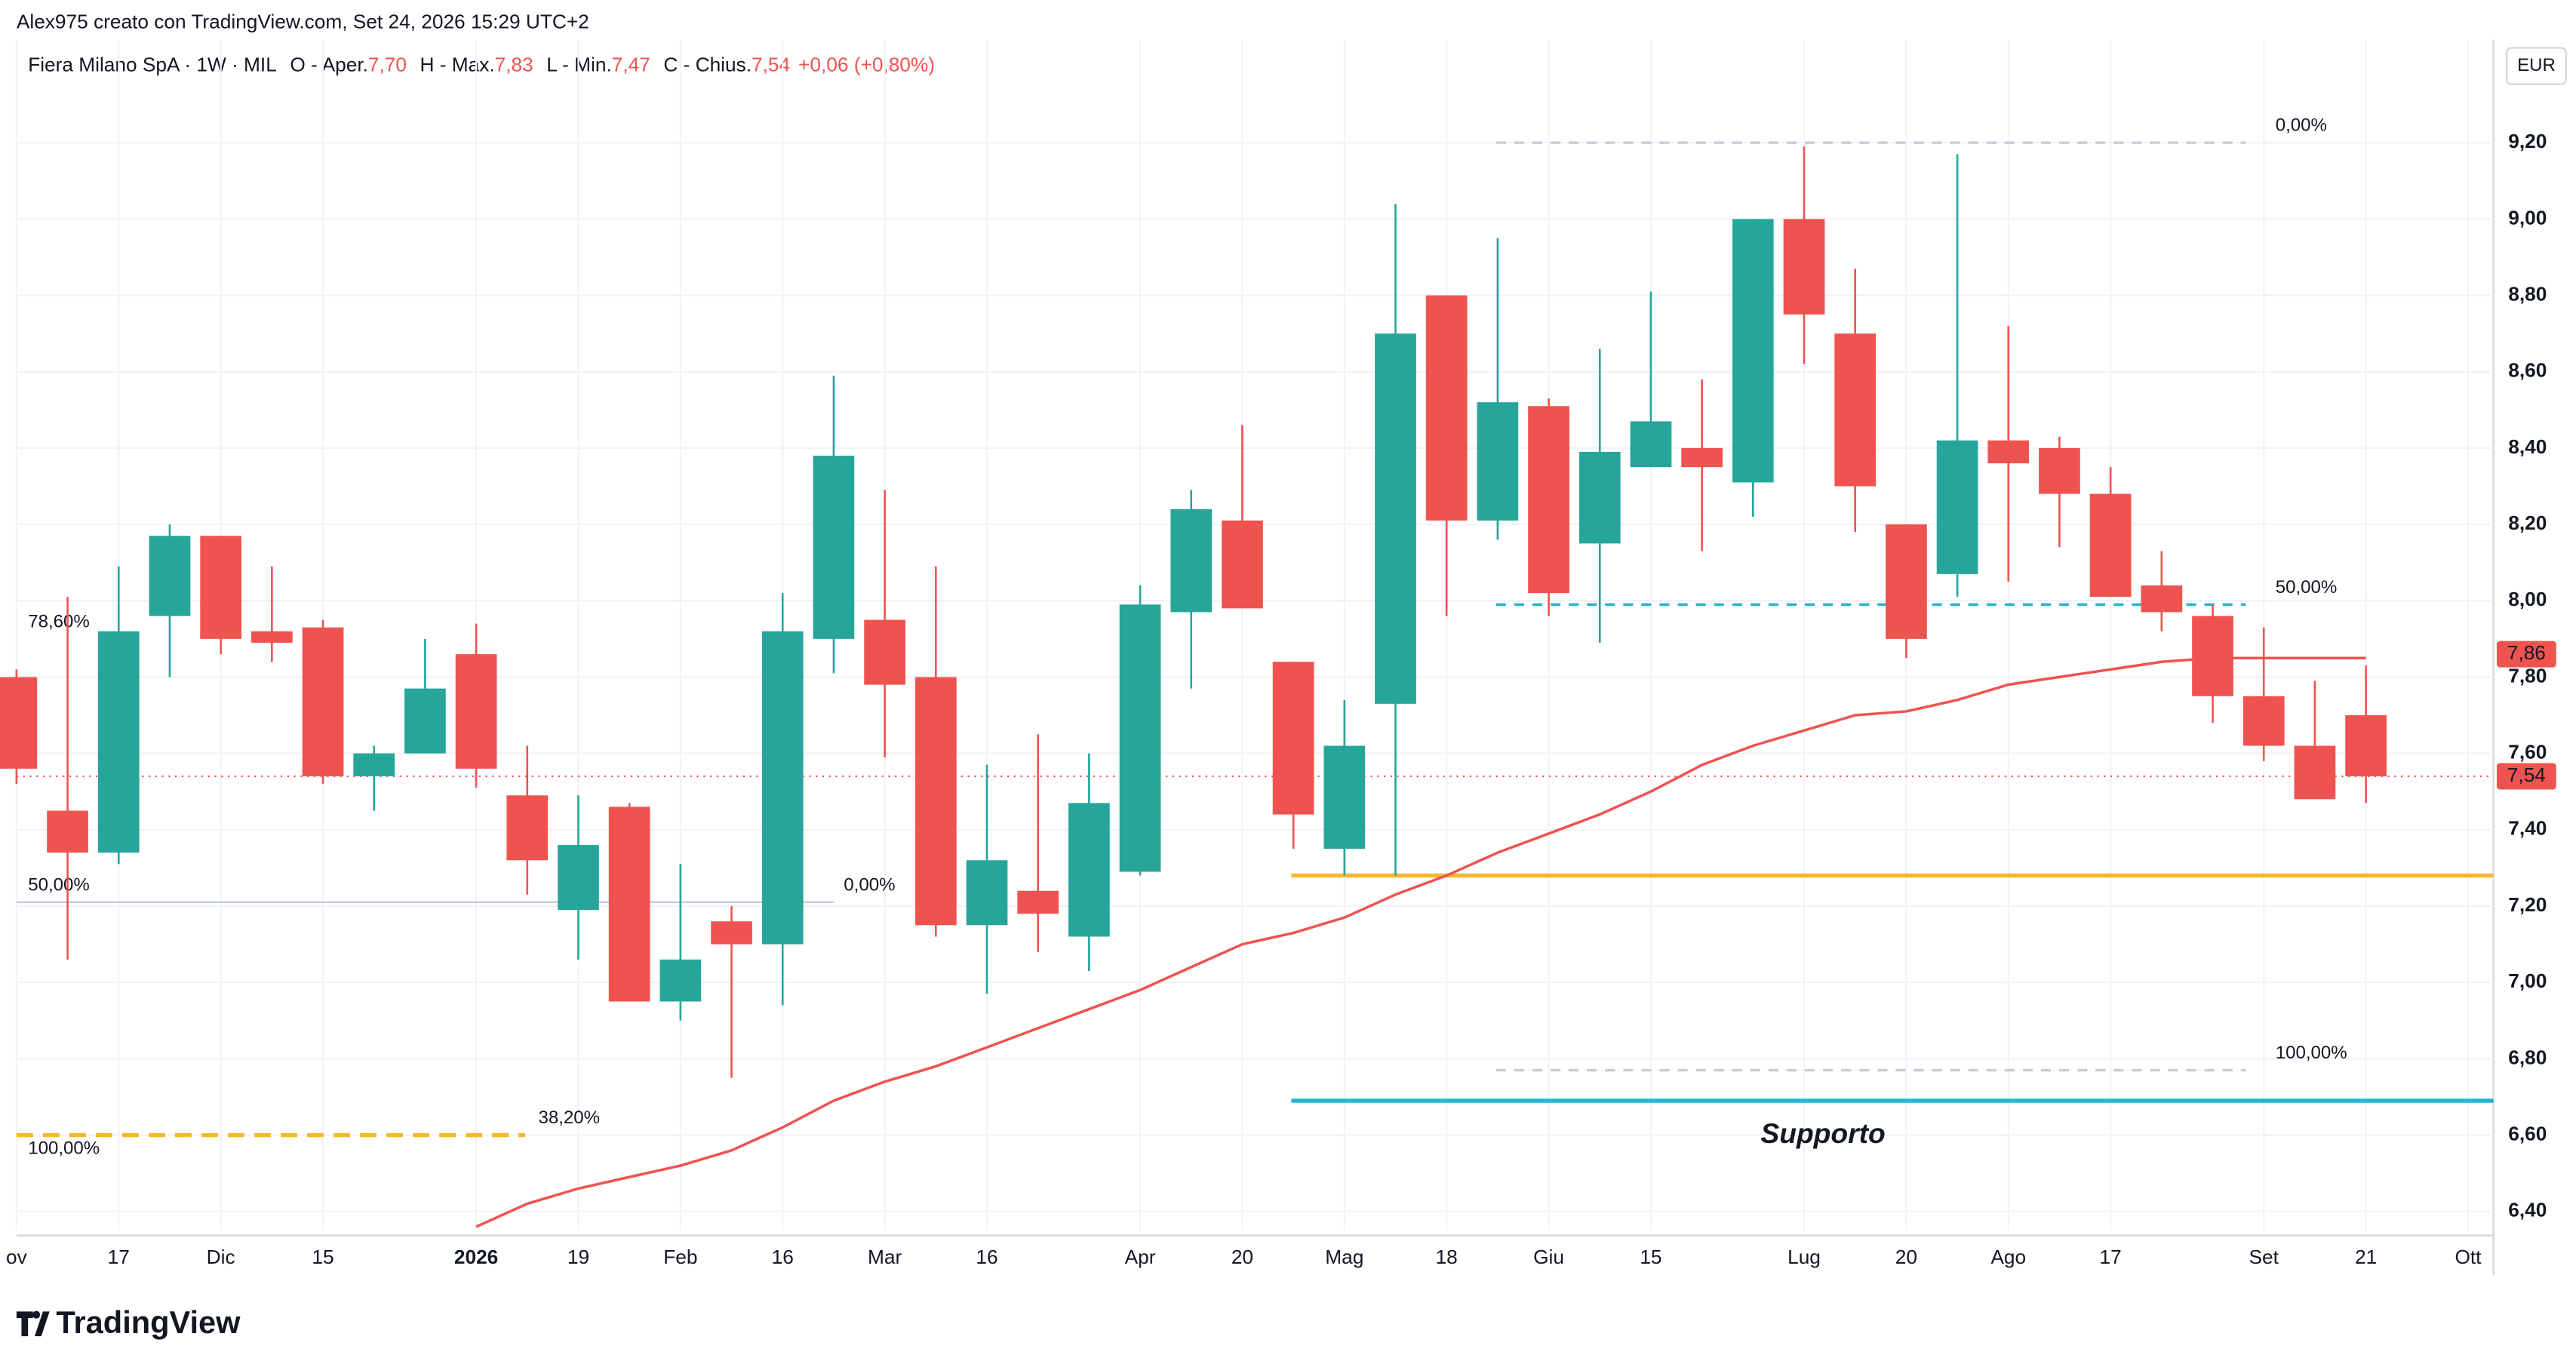  What do you see at coordinates (1447, 1257) in the screenshot?
I see `x-tick-label: 18` at bounding box center [1447, 1257].